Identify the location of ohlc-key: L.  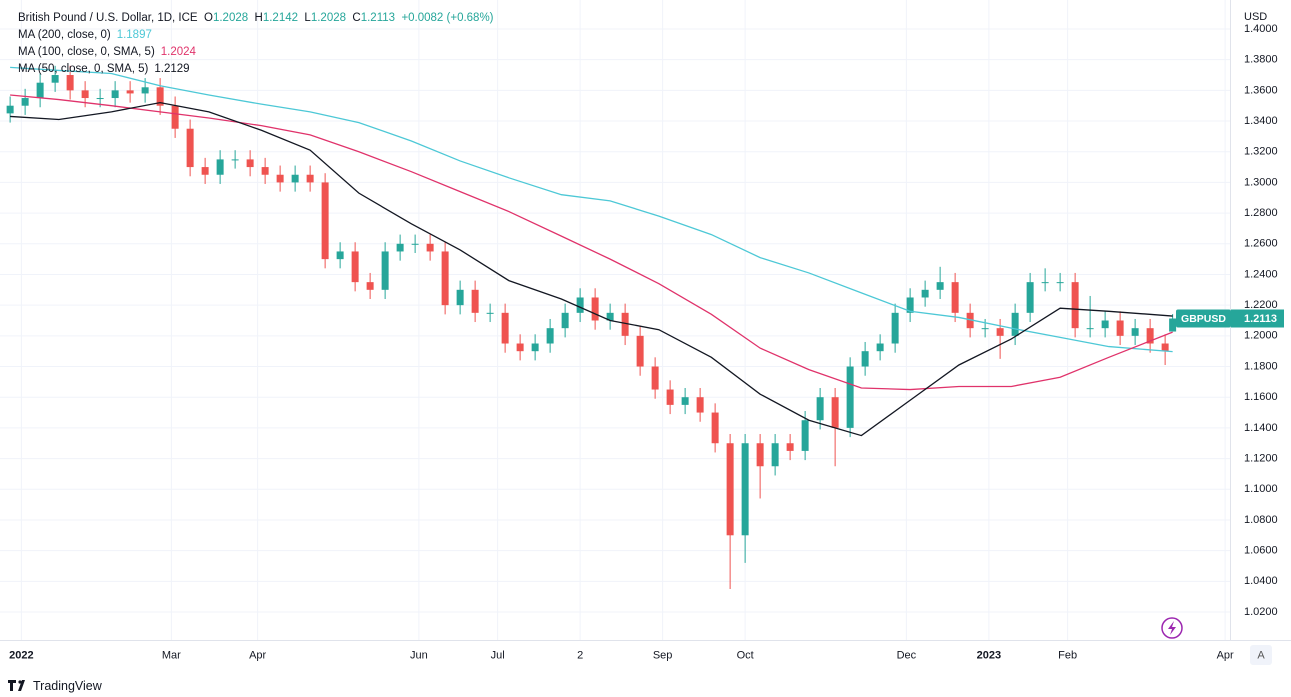
(307, 18).